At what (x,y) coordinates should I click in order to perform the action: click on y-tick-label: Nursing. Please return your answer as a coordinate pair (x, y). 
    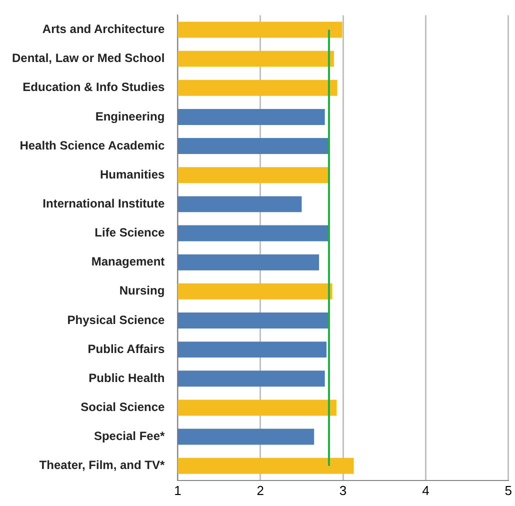
    Looking at the image, I should click on (142, 291).